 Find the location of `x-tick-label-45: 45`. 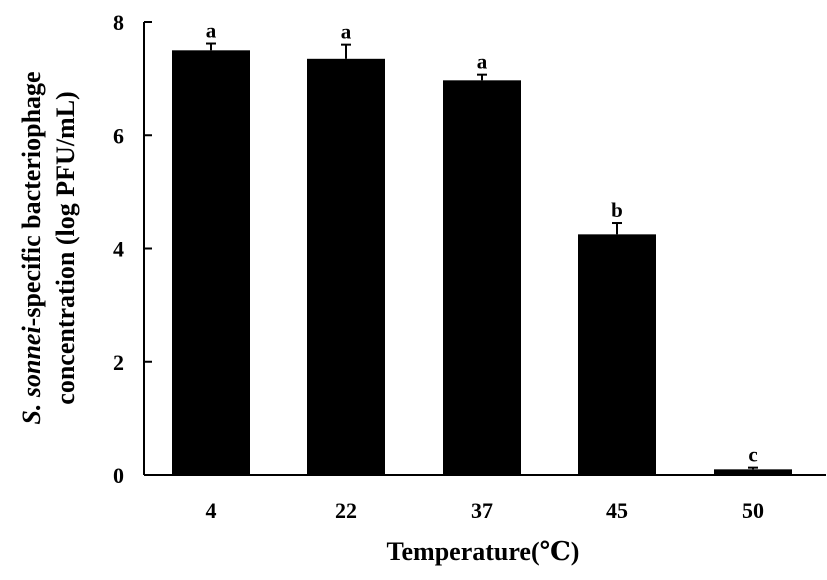

x-tick-label-45: 45 is located at coordinates (617, 510).